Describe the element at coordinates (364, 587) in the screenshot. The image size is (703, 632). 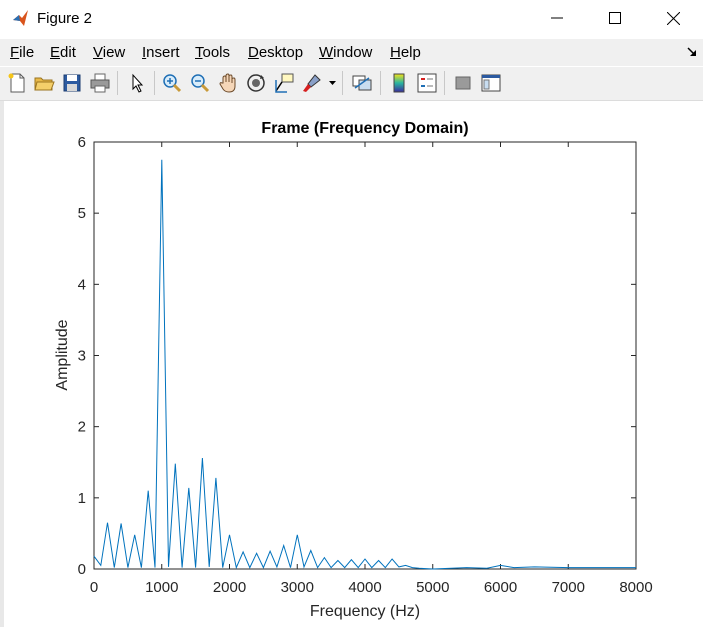
I see `x-tick-label: 4000` at that location.